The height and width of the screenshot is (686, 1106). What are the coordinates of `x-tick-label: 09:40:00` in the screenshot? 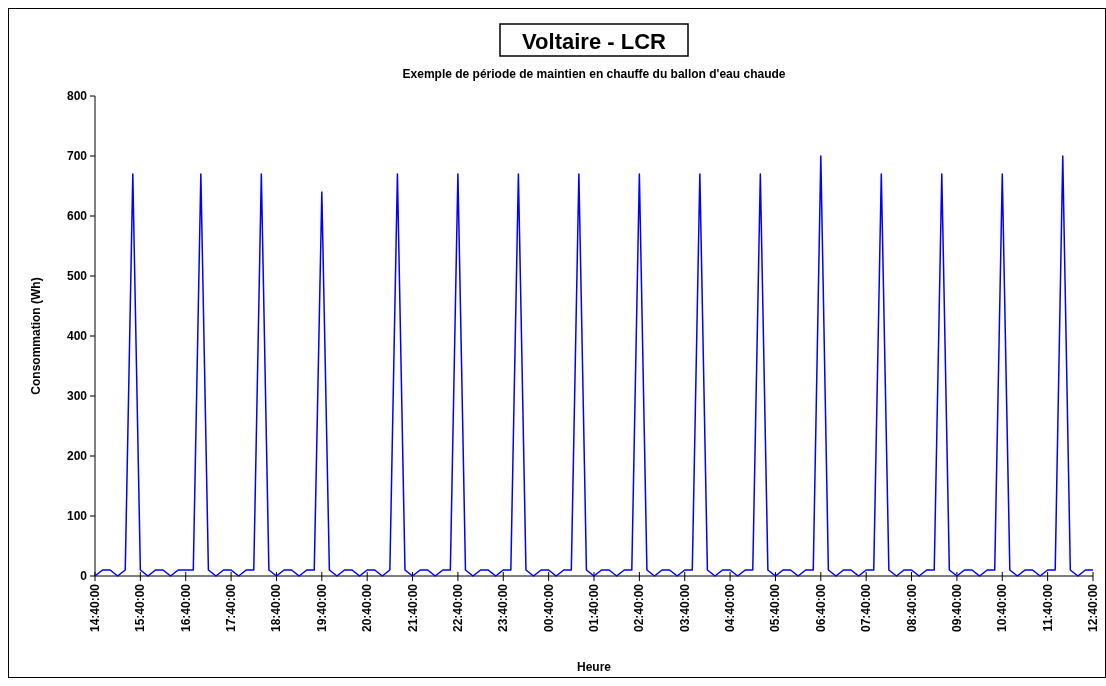 It's located at (956, 608).